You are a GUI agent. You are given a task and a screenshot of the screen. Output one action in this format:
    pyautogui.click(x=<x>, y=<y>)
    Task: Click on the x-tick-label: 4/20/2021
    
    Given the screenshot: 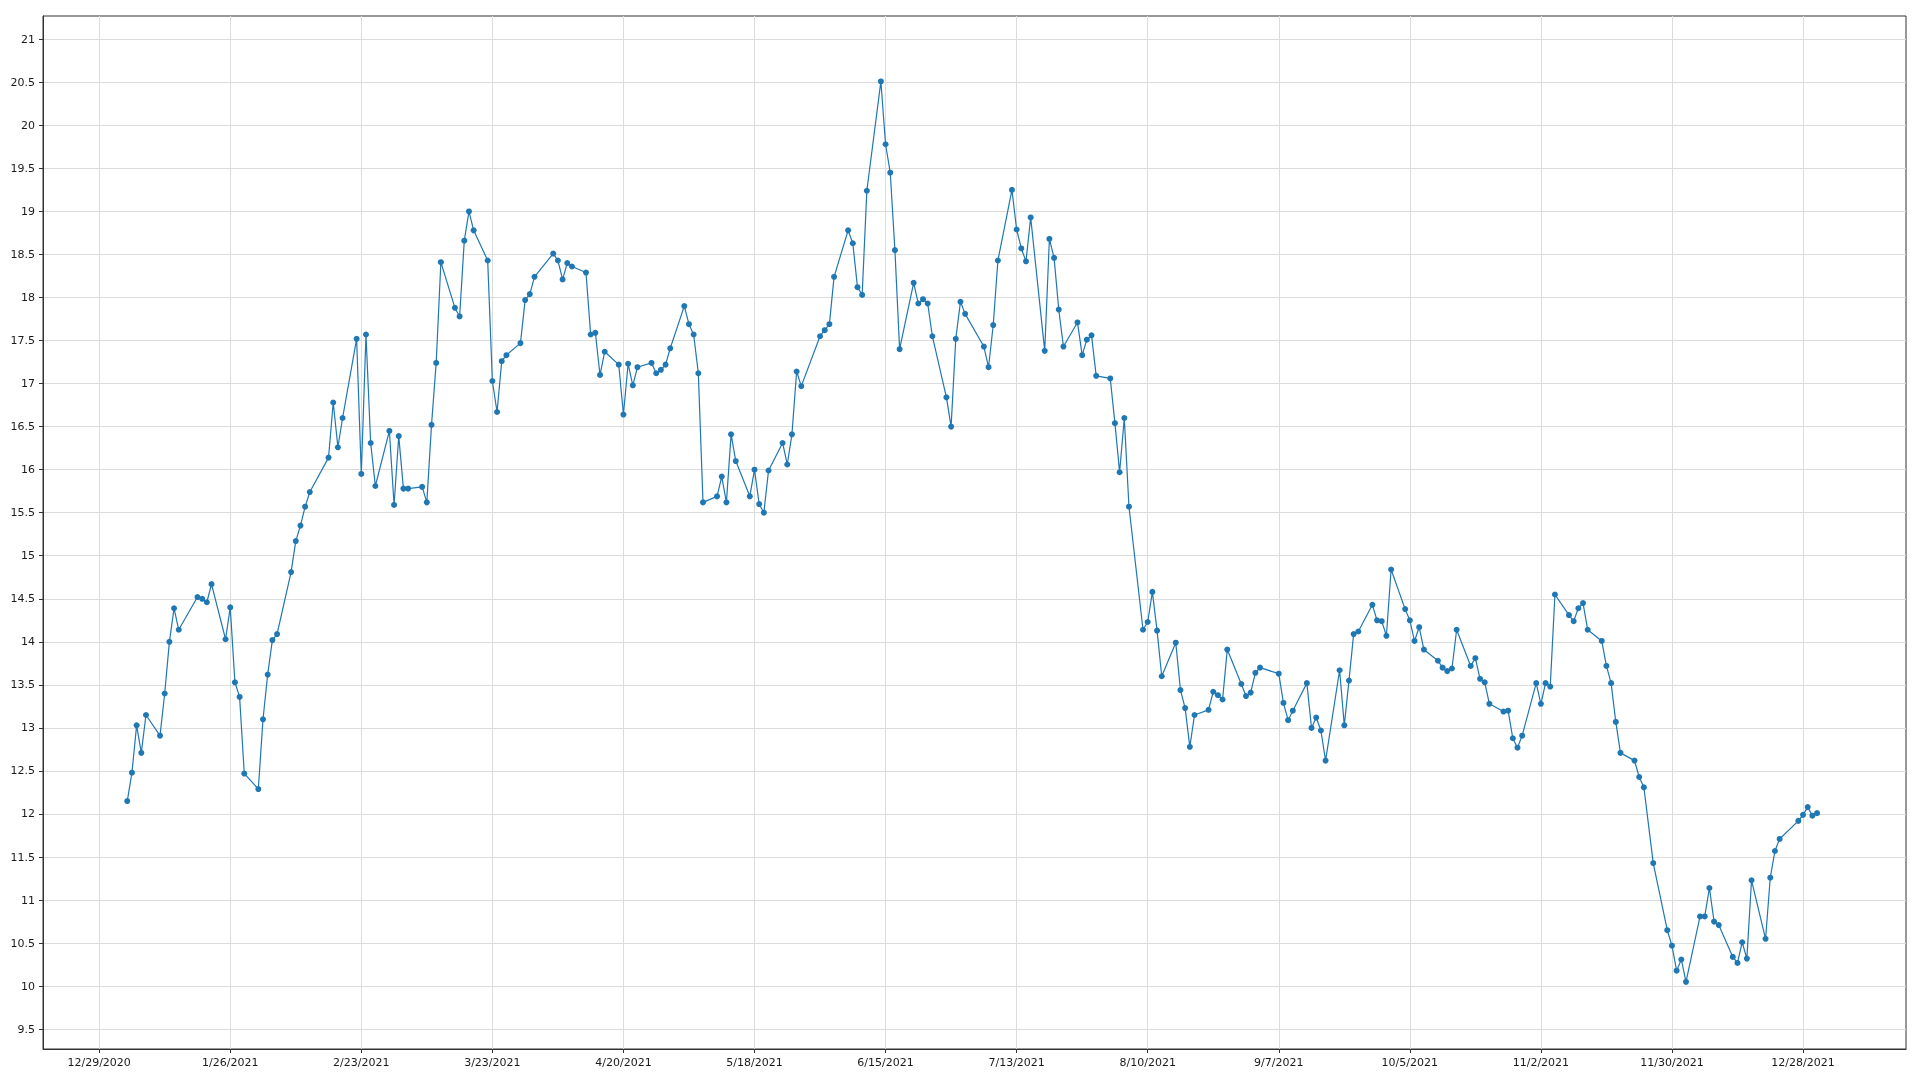 What is the action you would take?
    pyautogui.click(x=623, y=1062)
    